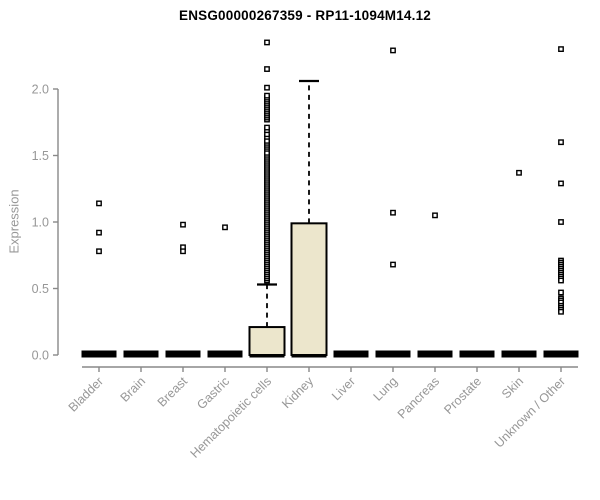 The image size is (600, 500). What do you see at coordinates (512, 387) in the screenshot?
I see `x-tick-label: Skin` at bounding box center [512, 387].